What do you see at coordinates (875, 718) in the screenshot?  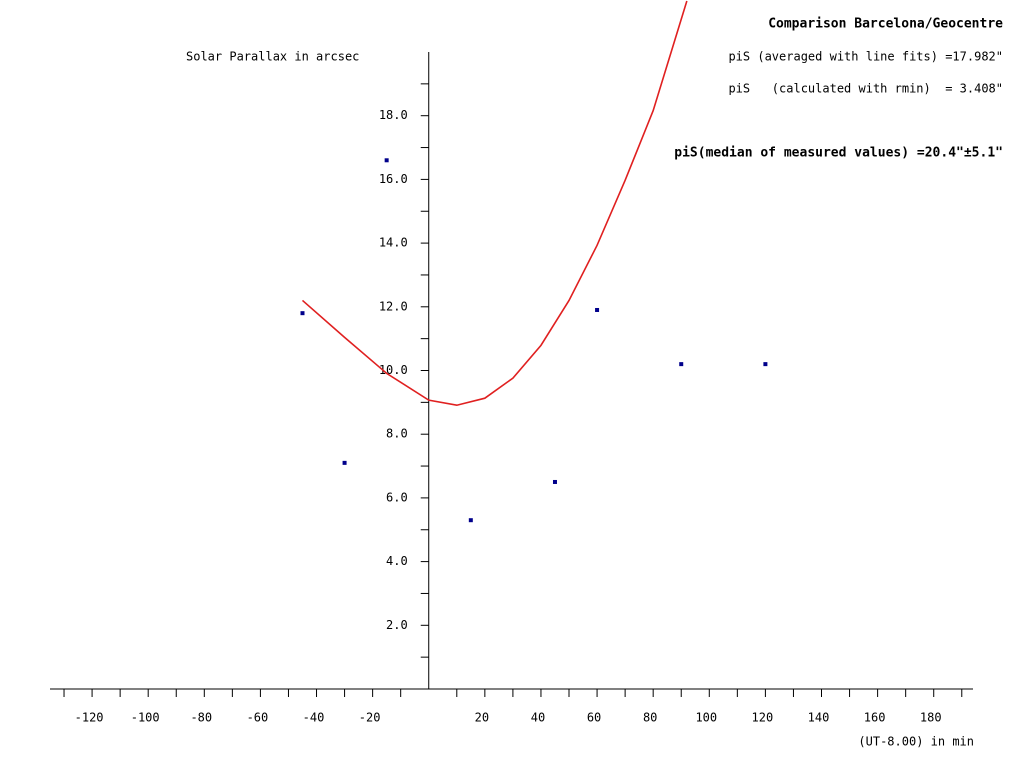 I see `x-tick-label: 160` at bounding box center [875, 718].